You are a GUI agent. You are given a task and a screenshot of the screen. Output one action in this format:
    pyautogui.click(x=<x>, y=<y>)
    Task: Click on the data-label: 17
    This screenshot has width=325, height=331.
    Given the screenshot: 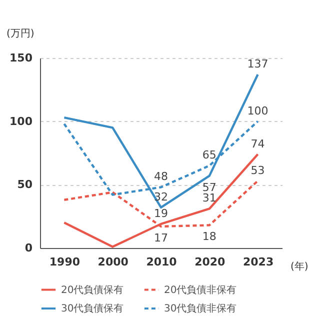 What is the action you would take?
    pyautogui.click(x=161, y=237)
    